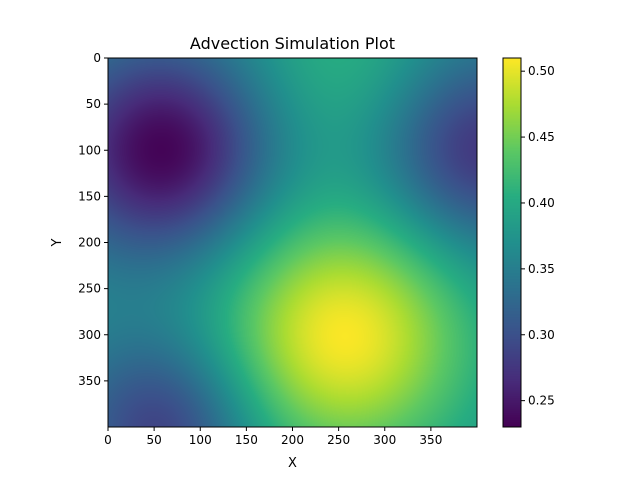 This screenshot has height=480, width=640. I want to click on colorbar-tick-label: 0.45, so click(541, 137).